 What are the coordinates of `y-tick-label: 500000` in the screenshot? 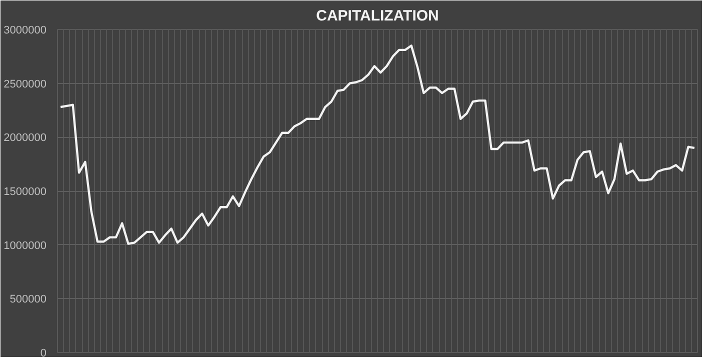 It's located at (28, 300).